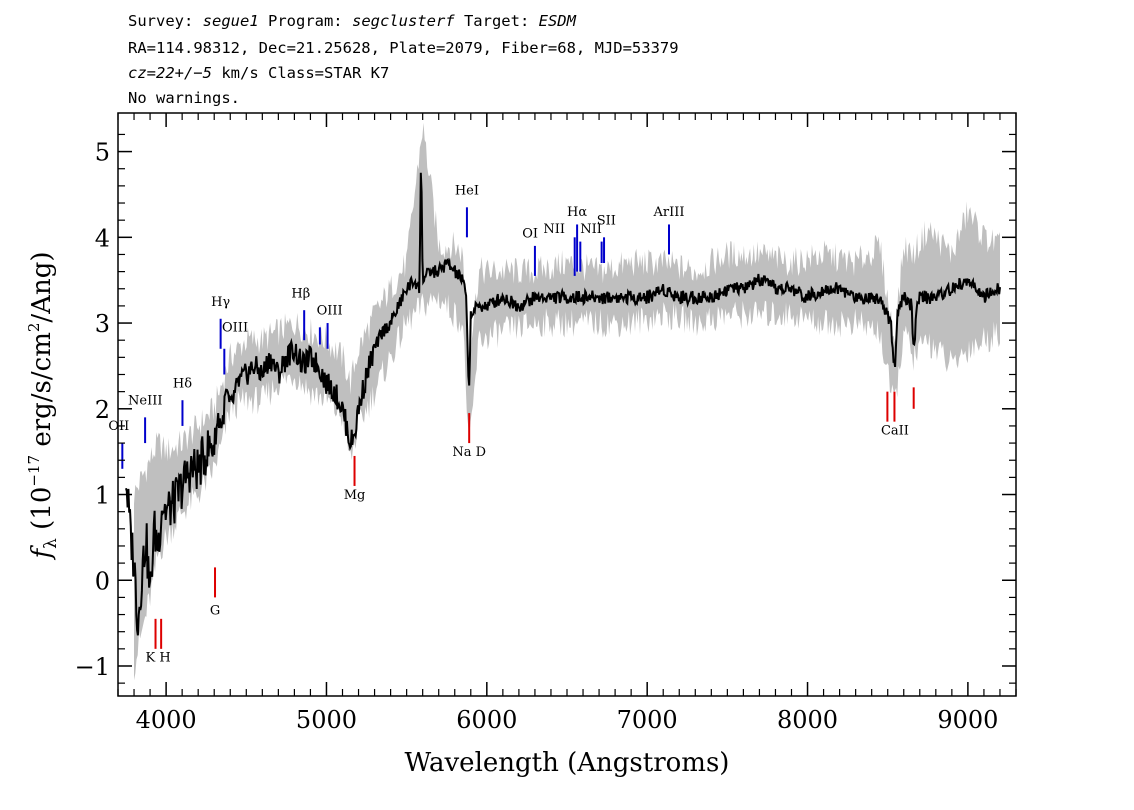 The image size is (1134, 810). What do you see at coordinates (606, 220) in the screenshot?
I see `emission-label: SII` at bounding box center [606, 220].